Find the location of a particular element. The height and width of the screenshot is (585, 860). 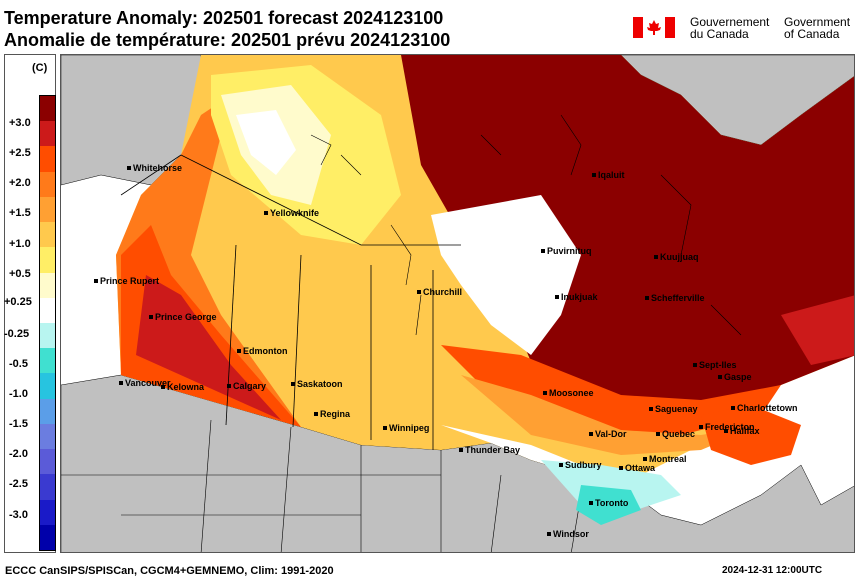

city-label: Inukjuak is located at coordinates (580, 297).